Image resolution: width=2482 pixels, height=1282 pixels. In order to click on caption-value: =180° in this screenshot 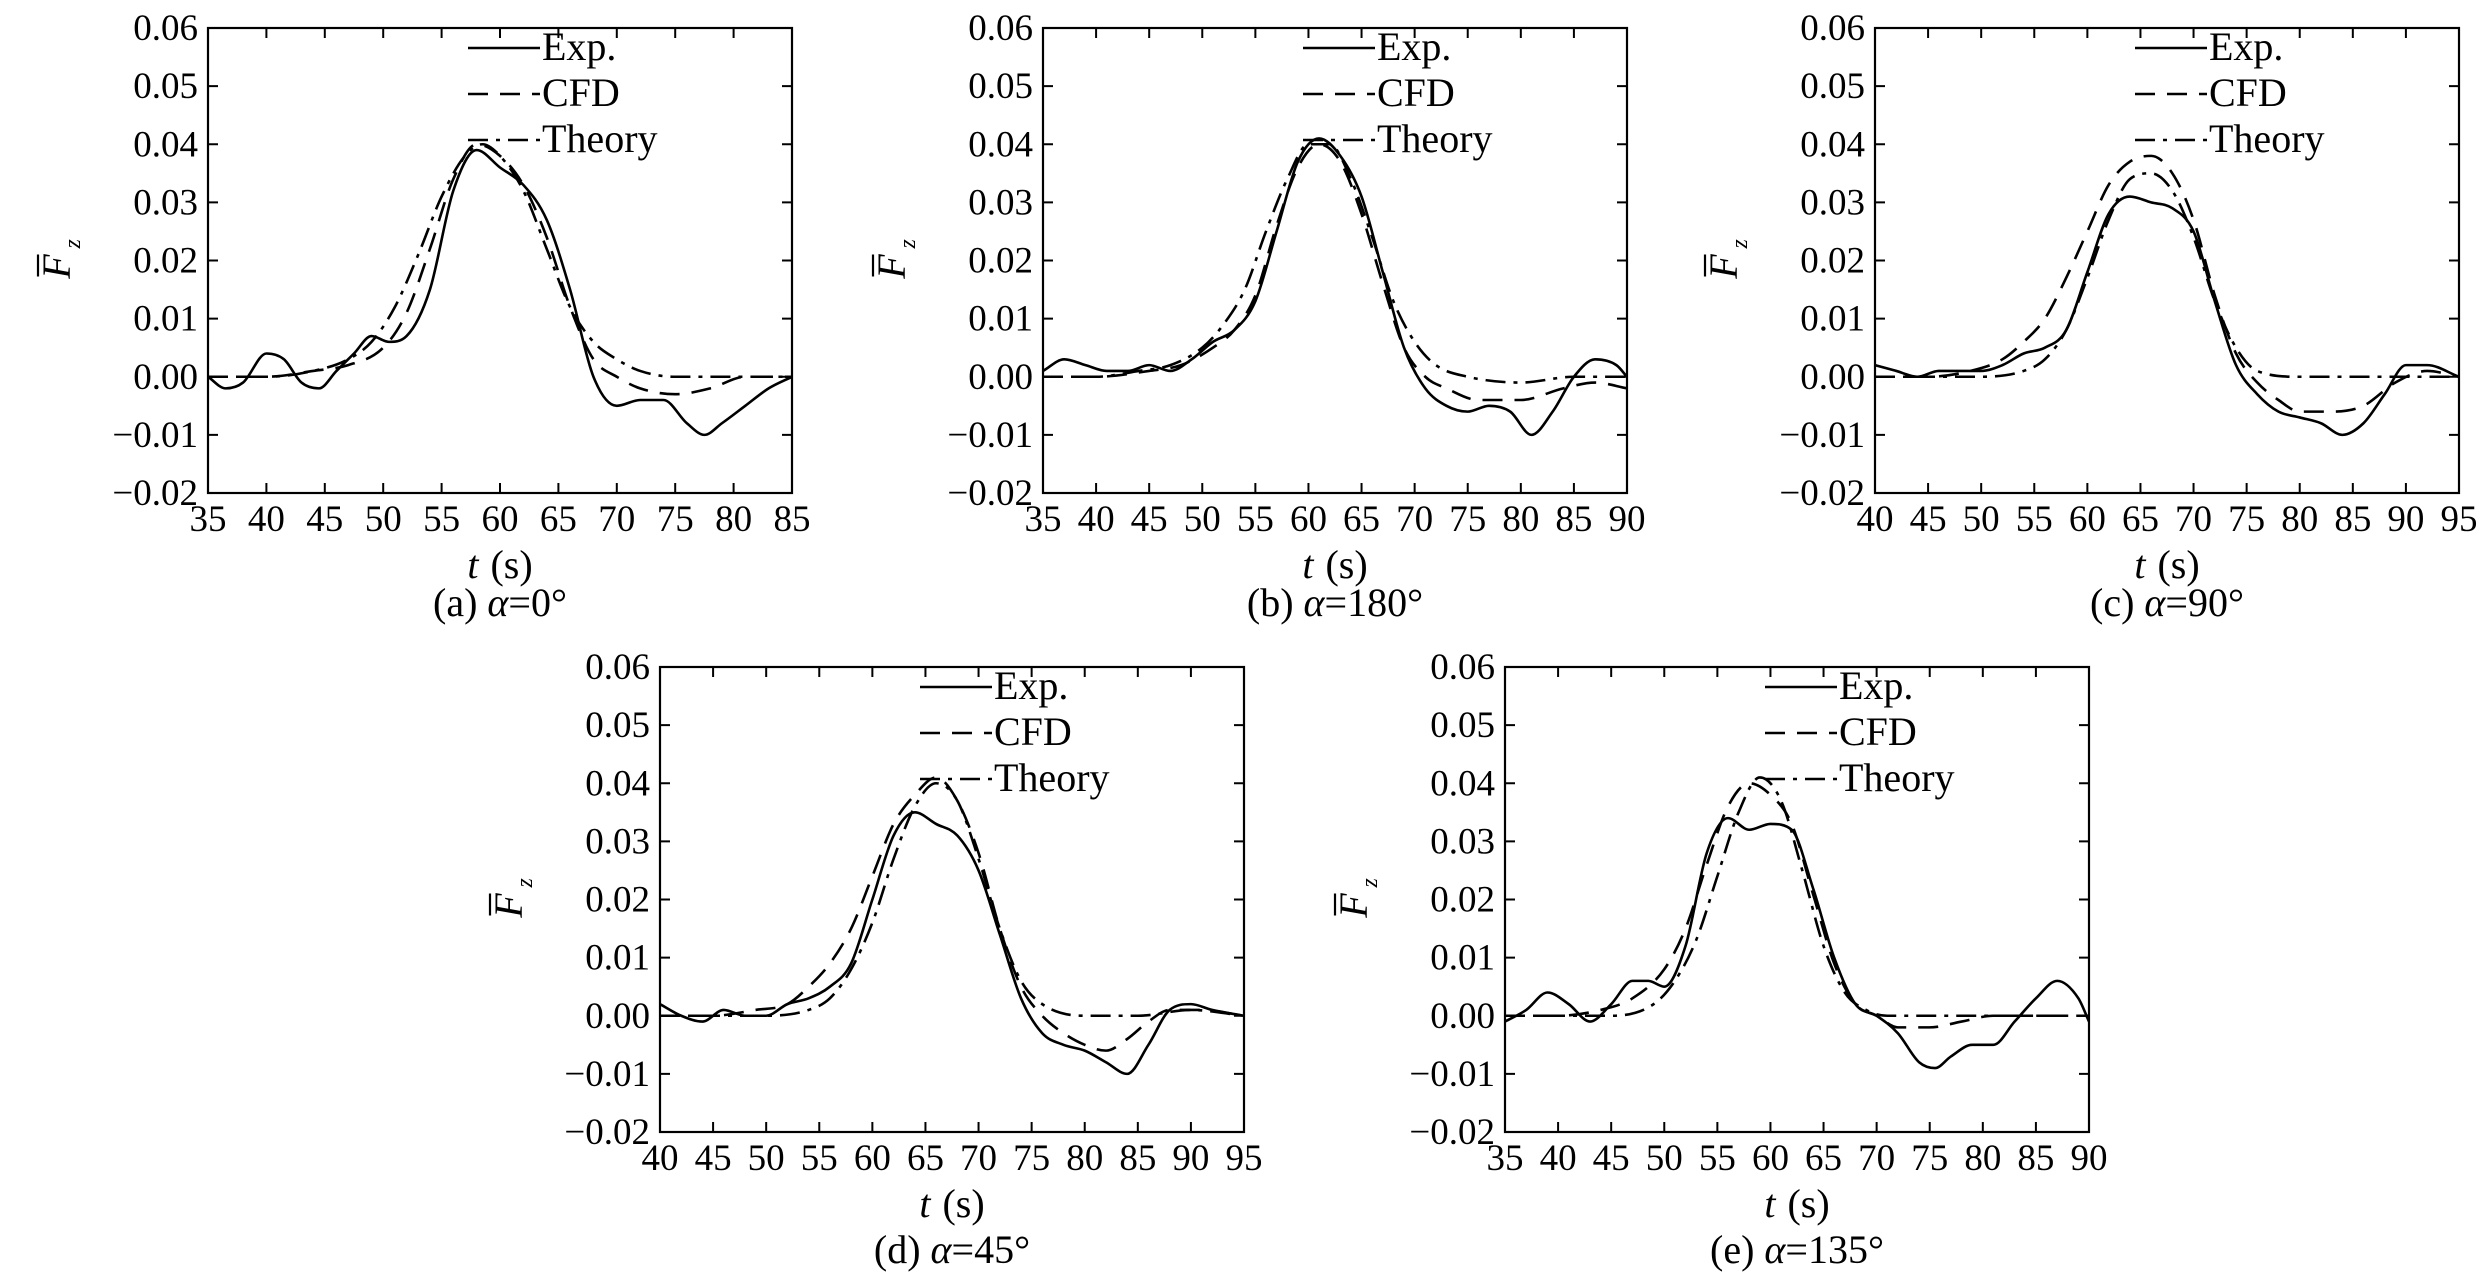, I will do `click(1374, 602)`.